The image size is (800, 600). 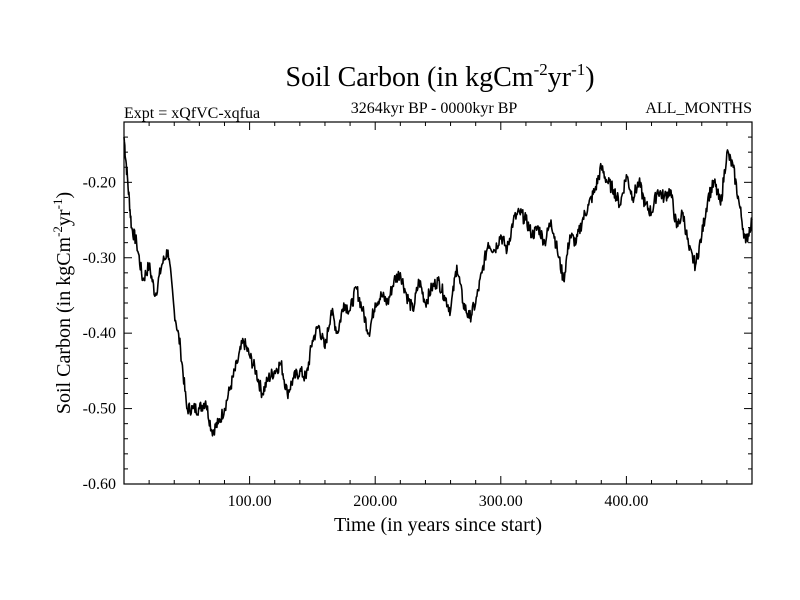 What do you see at coordinates (501, 501) in the screenshot?
I see `x-tick-label: 300.00` at bounding box center [501, 501].